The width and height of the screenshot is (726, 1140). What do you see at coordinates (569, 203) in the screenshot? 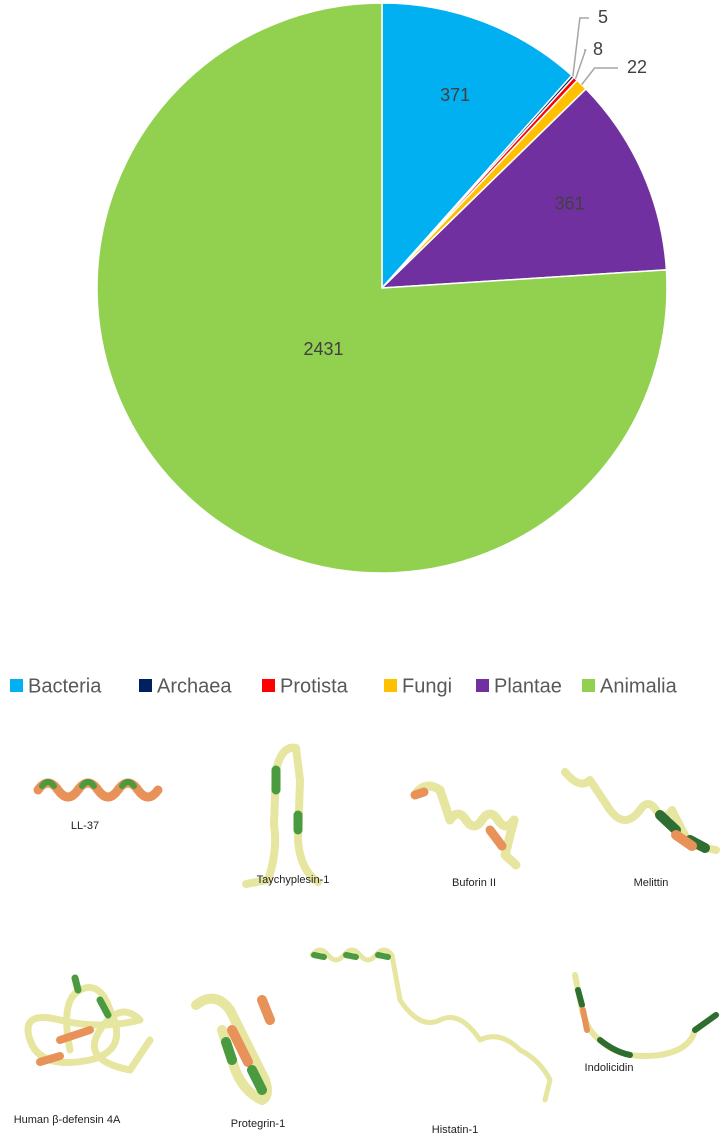
I see `slice-label: 361` at bounding box center [569, 203].